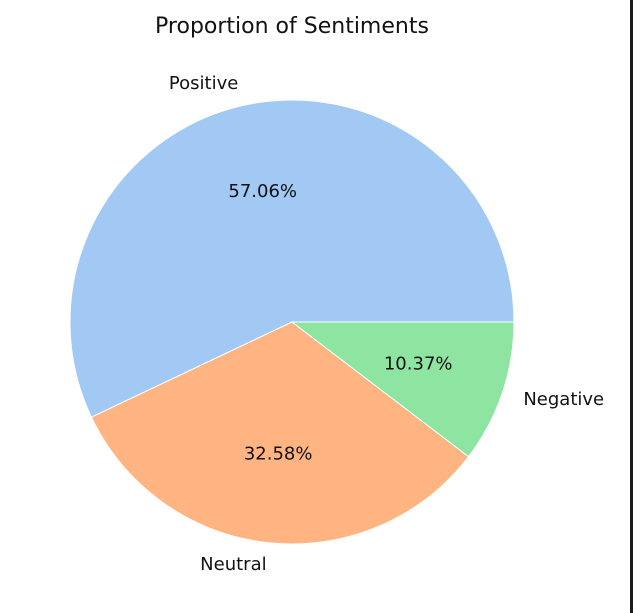 The width and height of the screenshot is (633, 613). I want to click on window-edge, so click(631, 306).